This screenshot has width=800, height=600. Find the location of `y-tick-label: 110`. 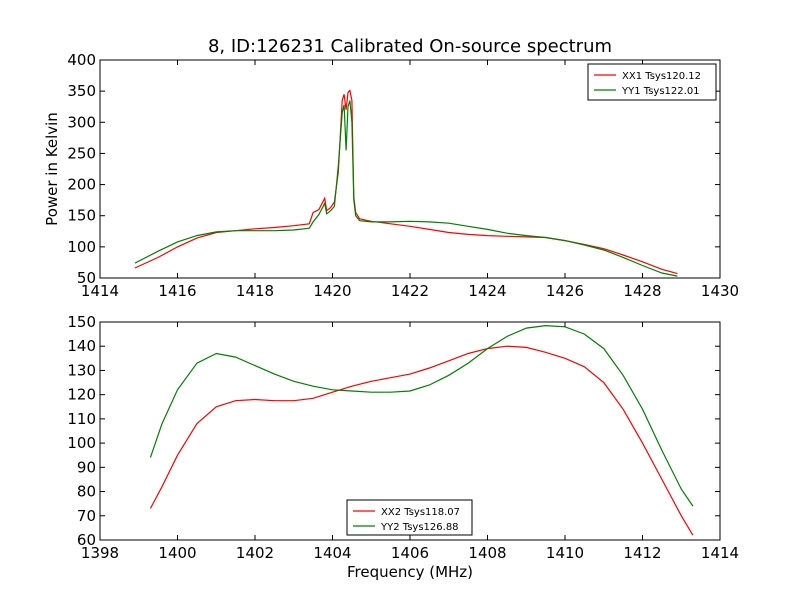

y-tick-label: 110 is located at coordinates (81, 419).